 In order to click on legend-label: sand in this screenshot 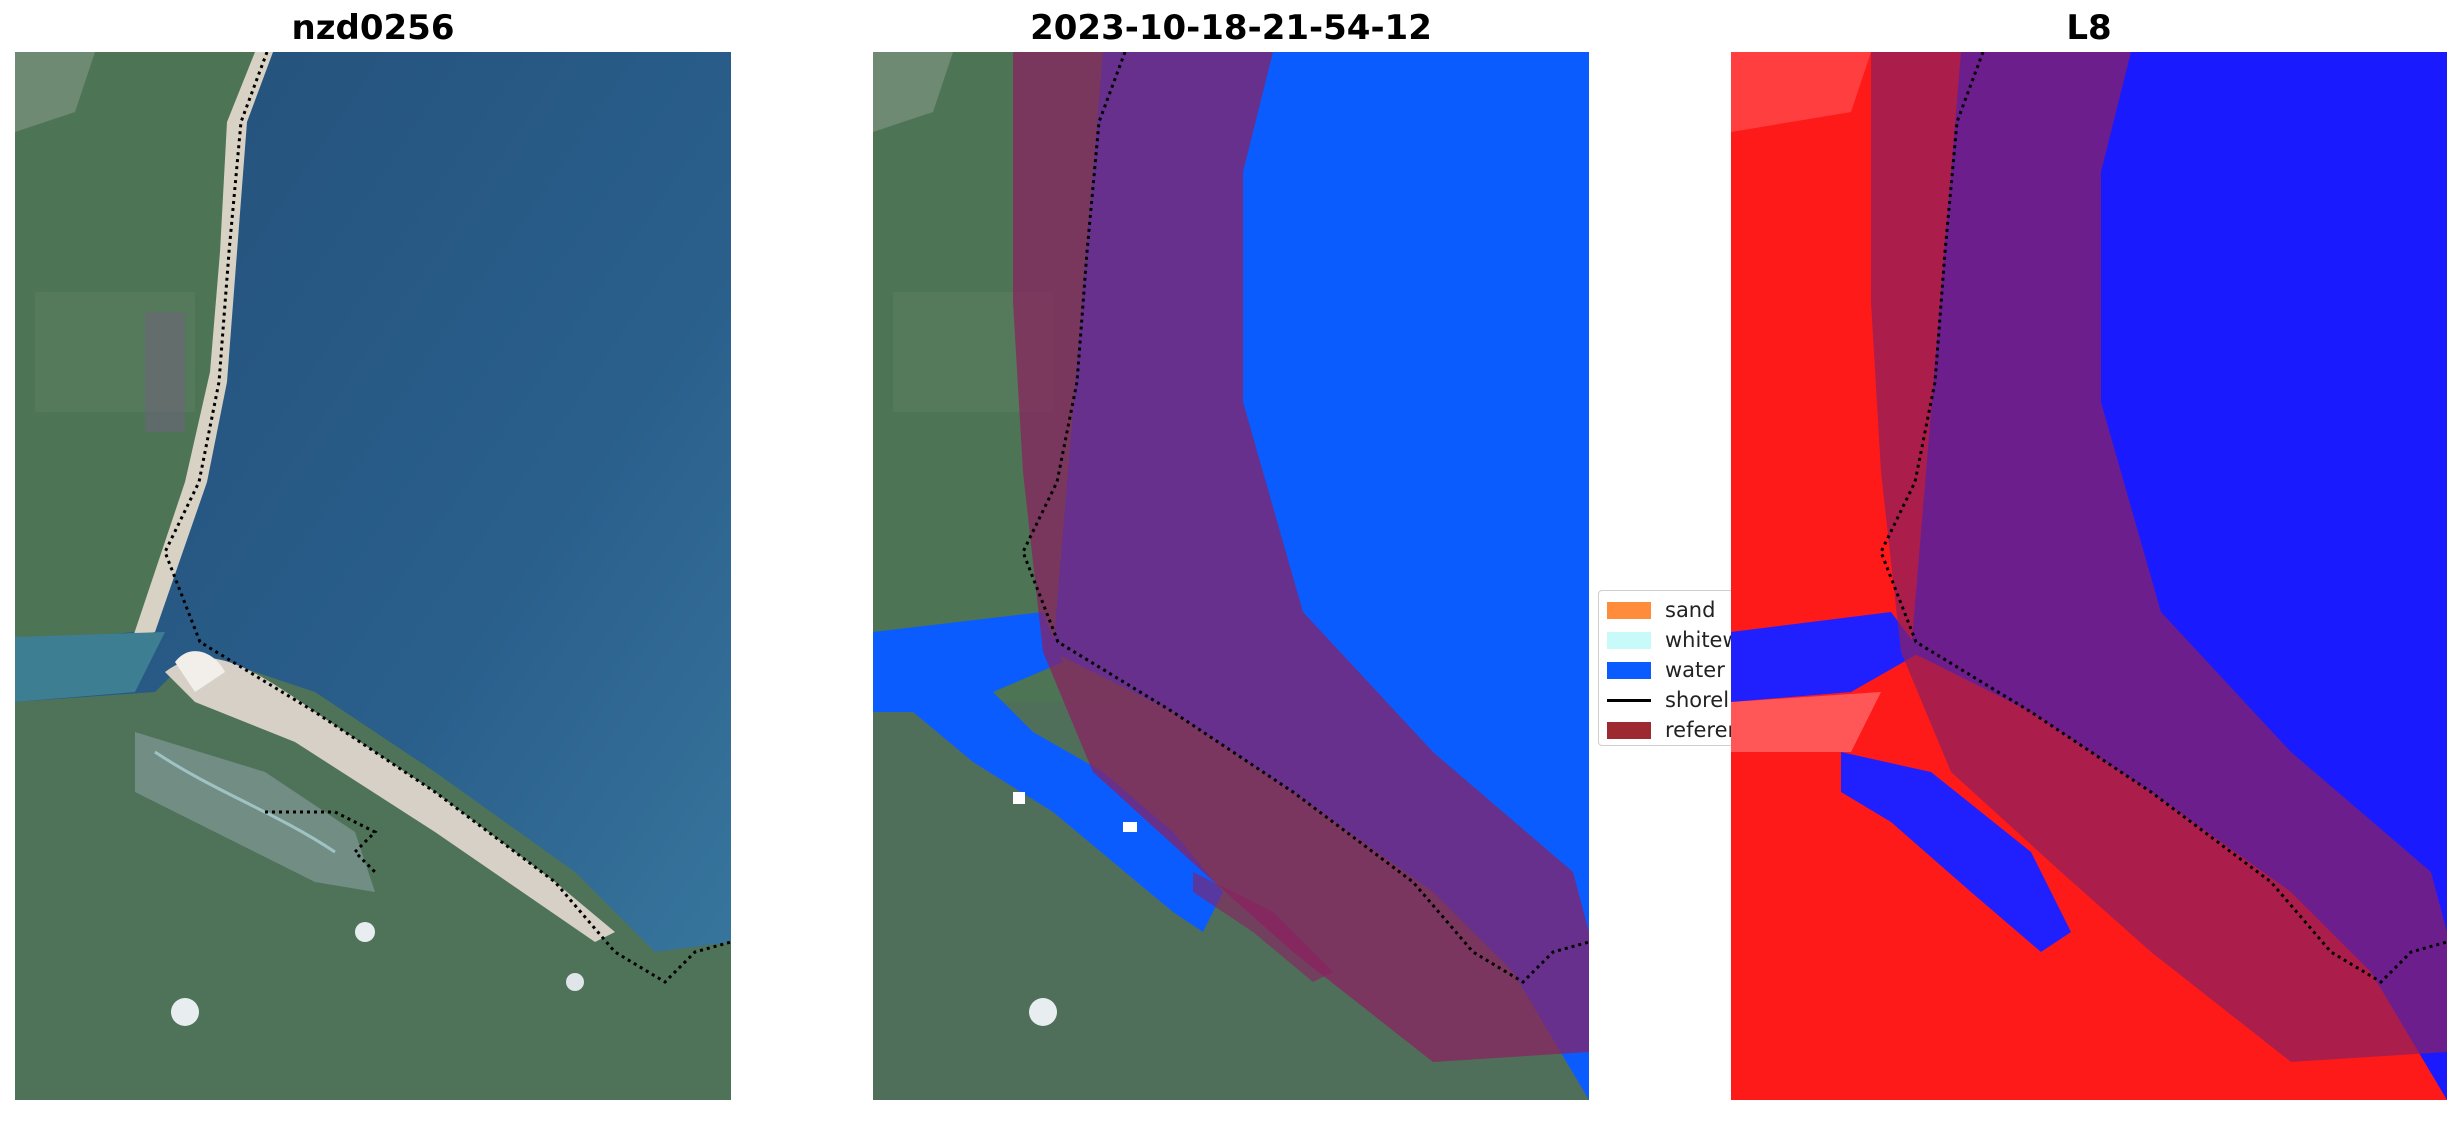, I will do `click(1690, 610)`.